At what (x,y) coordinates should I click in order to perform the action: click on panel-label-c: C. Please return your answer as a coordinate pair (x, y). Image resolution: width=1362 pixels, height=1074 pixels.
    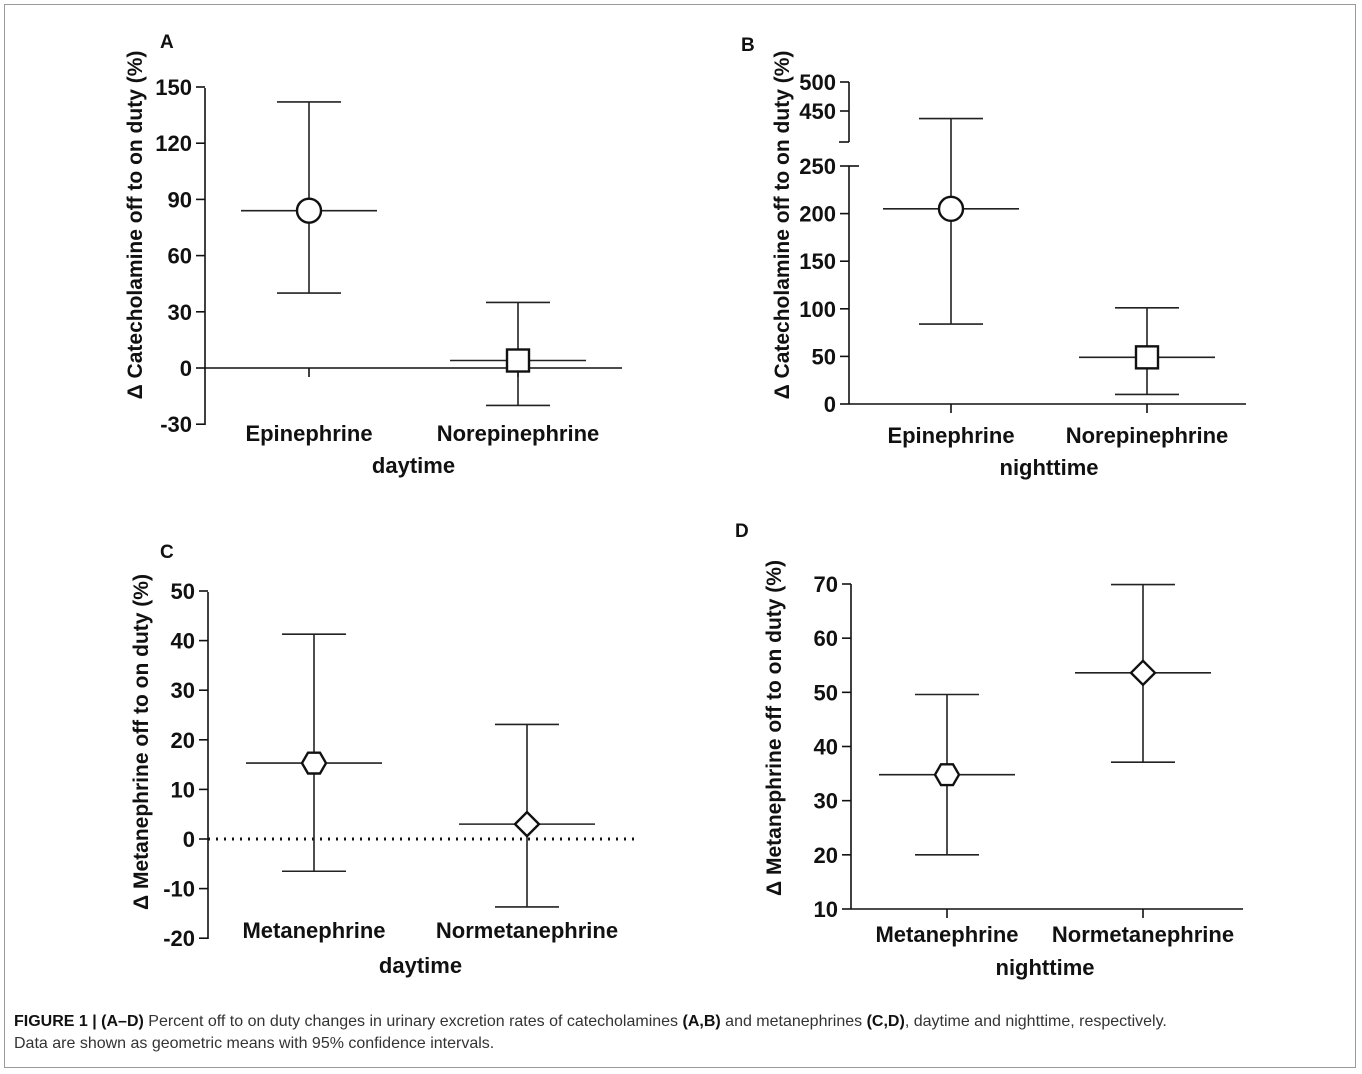
    Looking at the image, I should click on (167, 552).